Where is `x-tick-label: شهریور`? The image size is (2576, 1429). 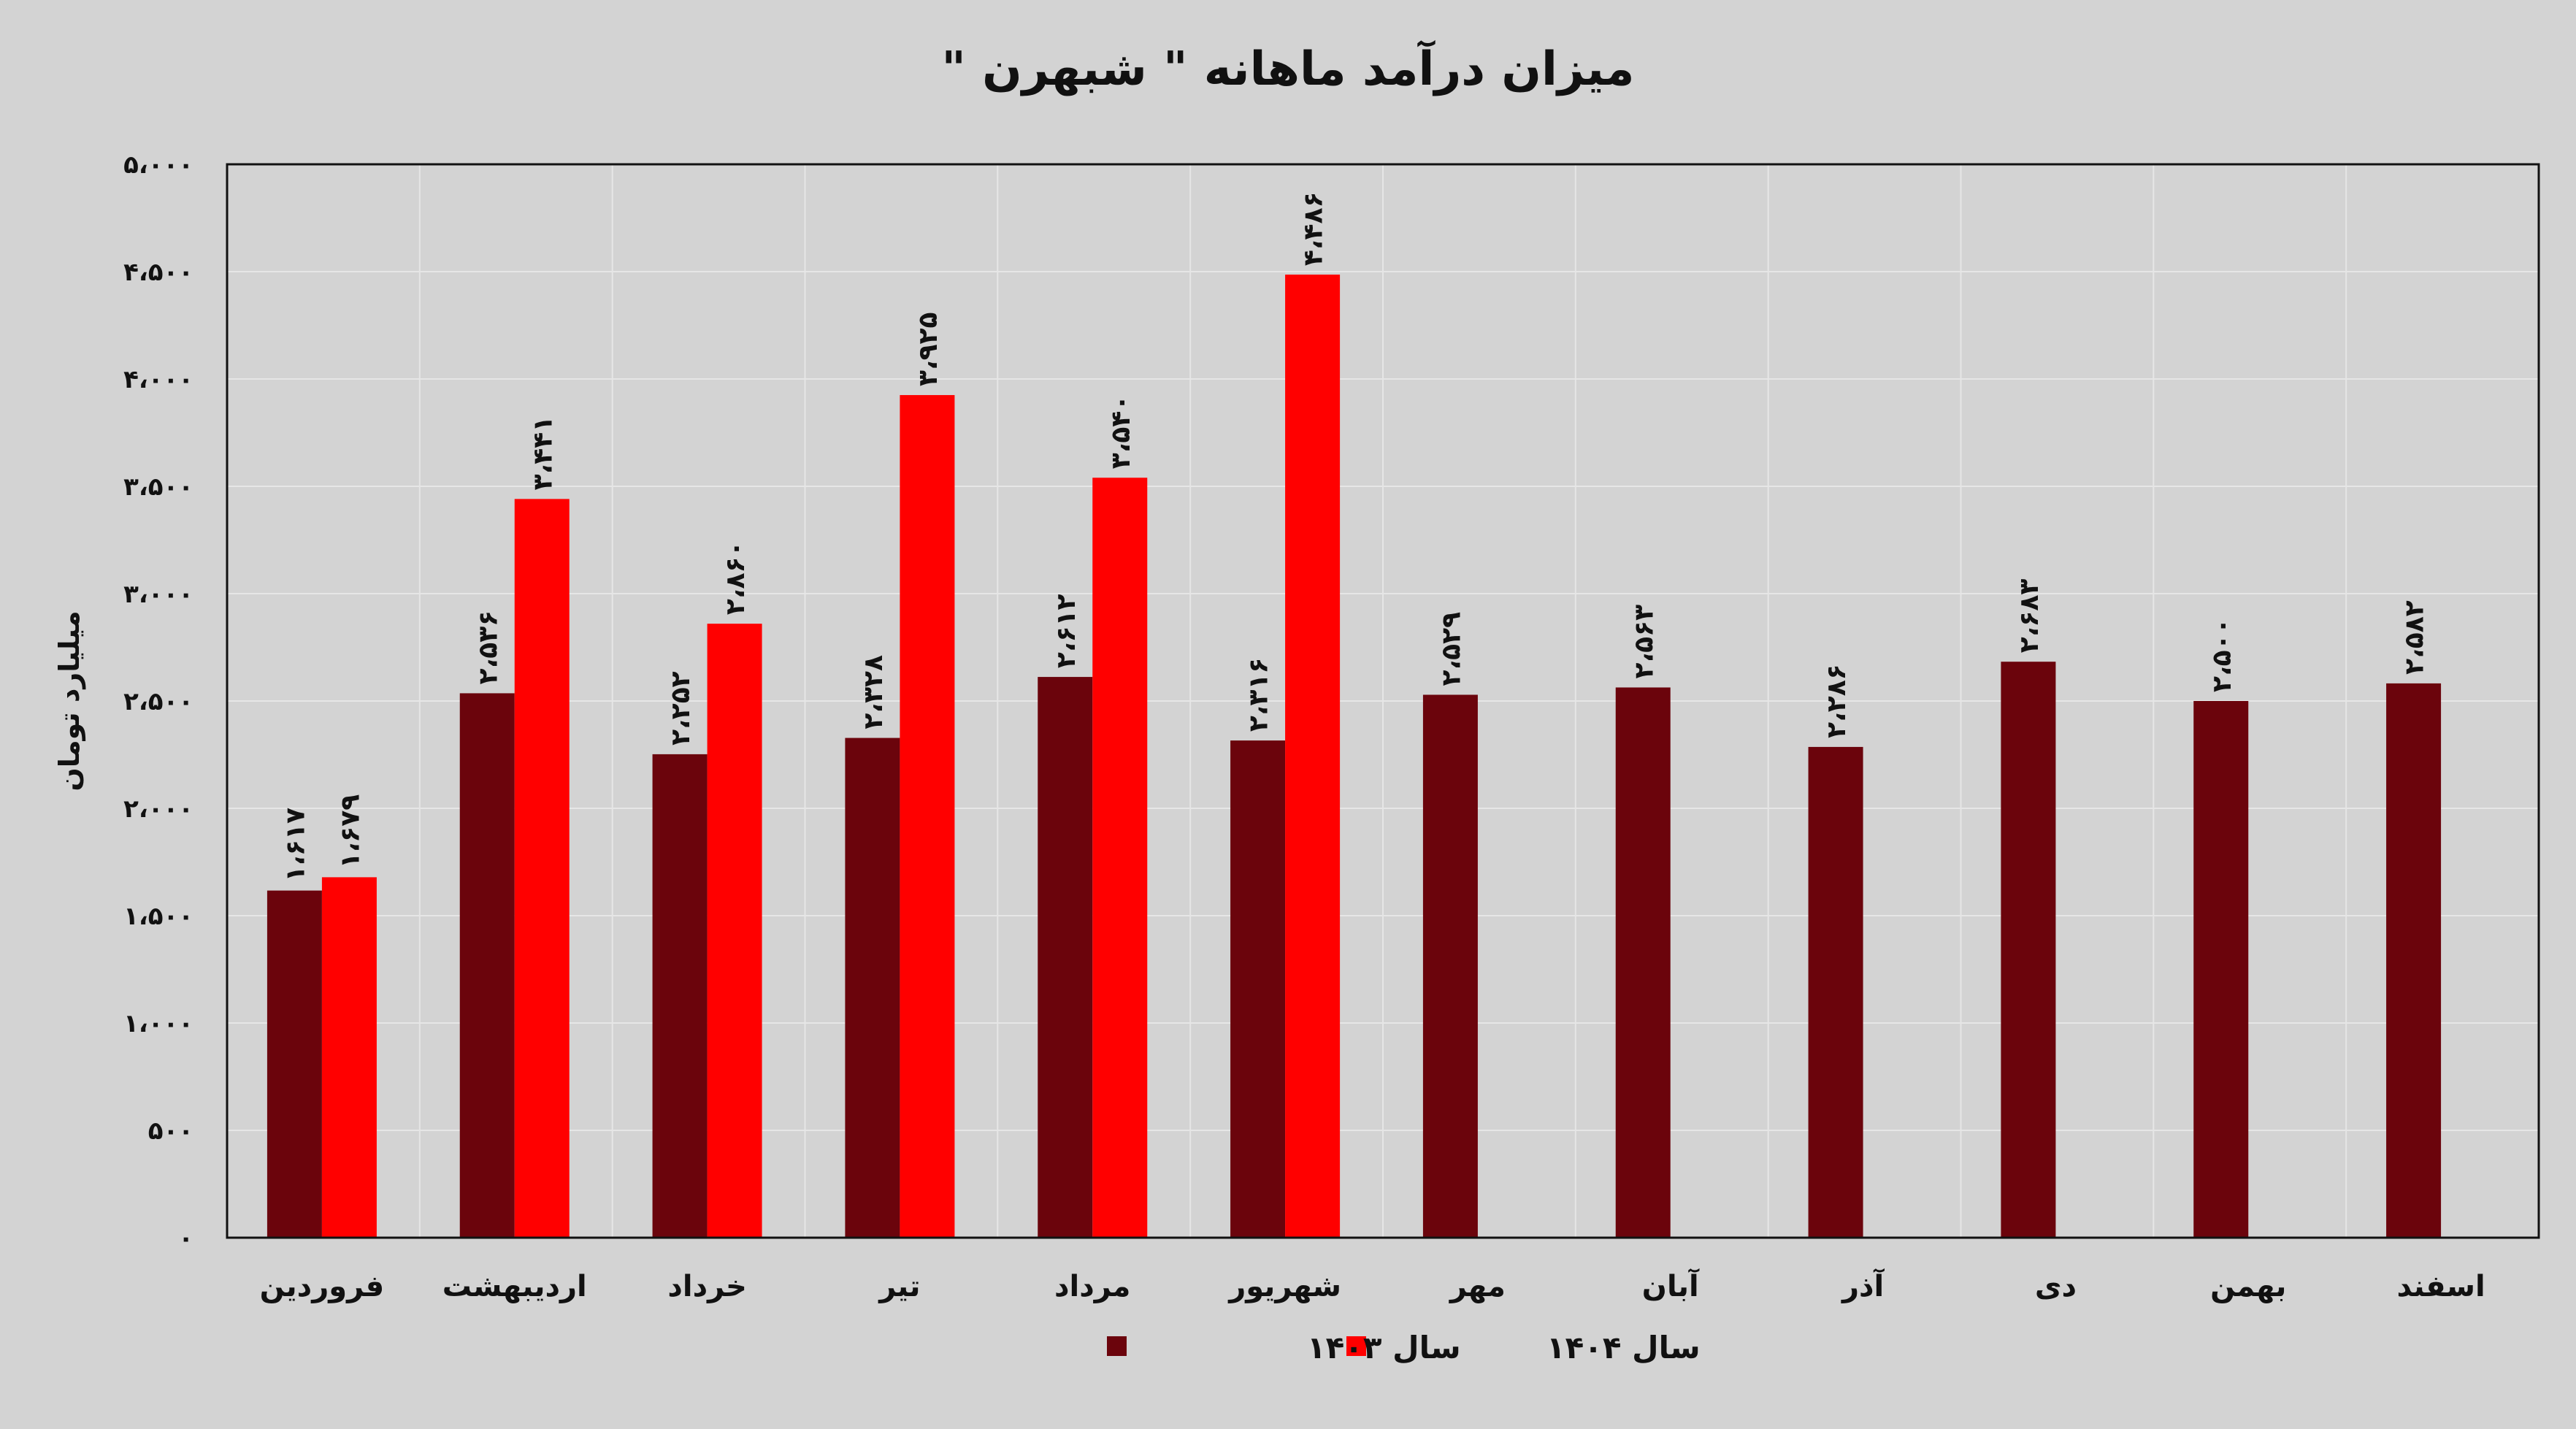
x-tick-label: شهریور is located at coordinates (1284, 1286).